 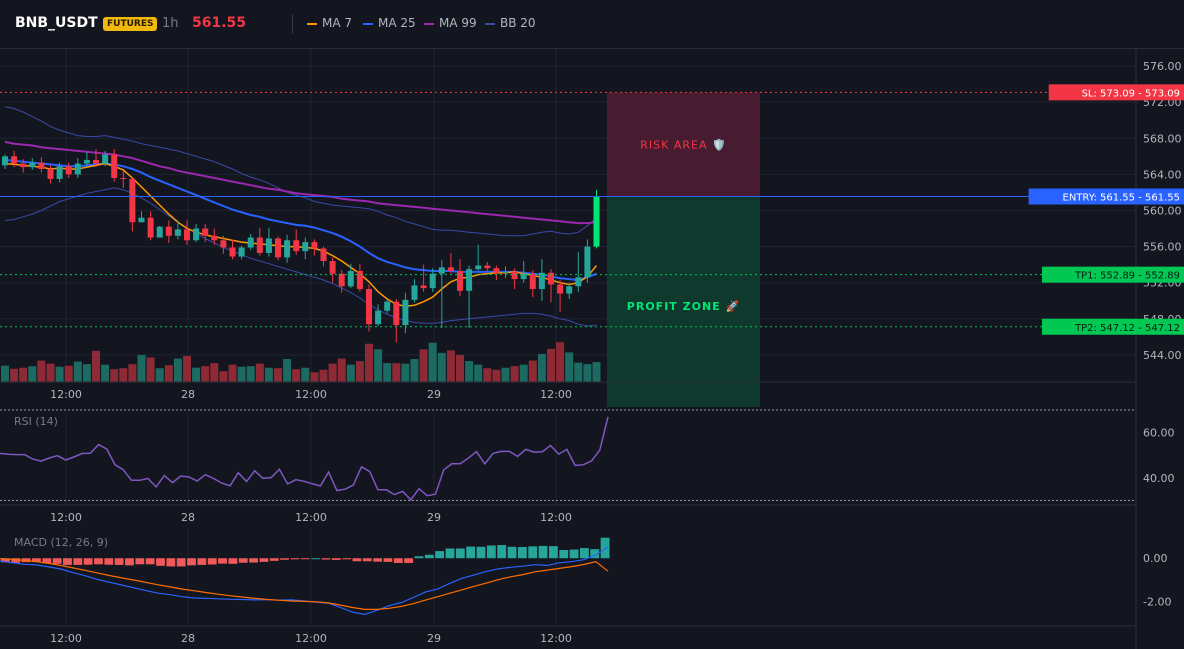 What do you see at coordinates (510, 23) in the screenshot?
I see `legend-bb20: BB 20` at bounding box center [510, 23].